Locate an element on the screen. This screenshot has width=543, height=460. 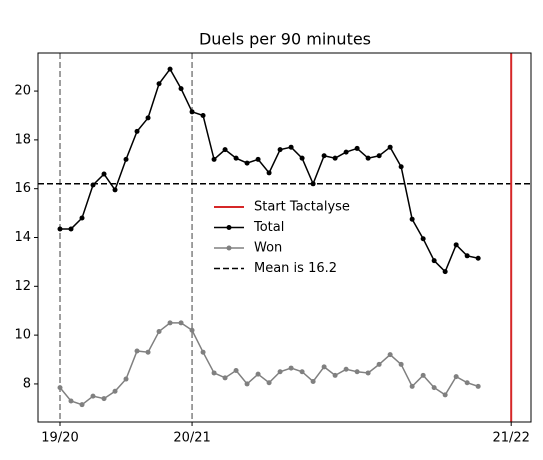
legend-label: Total is located at coordinates (268, 227).